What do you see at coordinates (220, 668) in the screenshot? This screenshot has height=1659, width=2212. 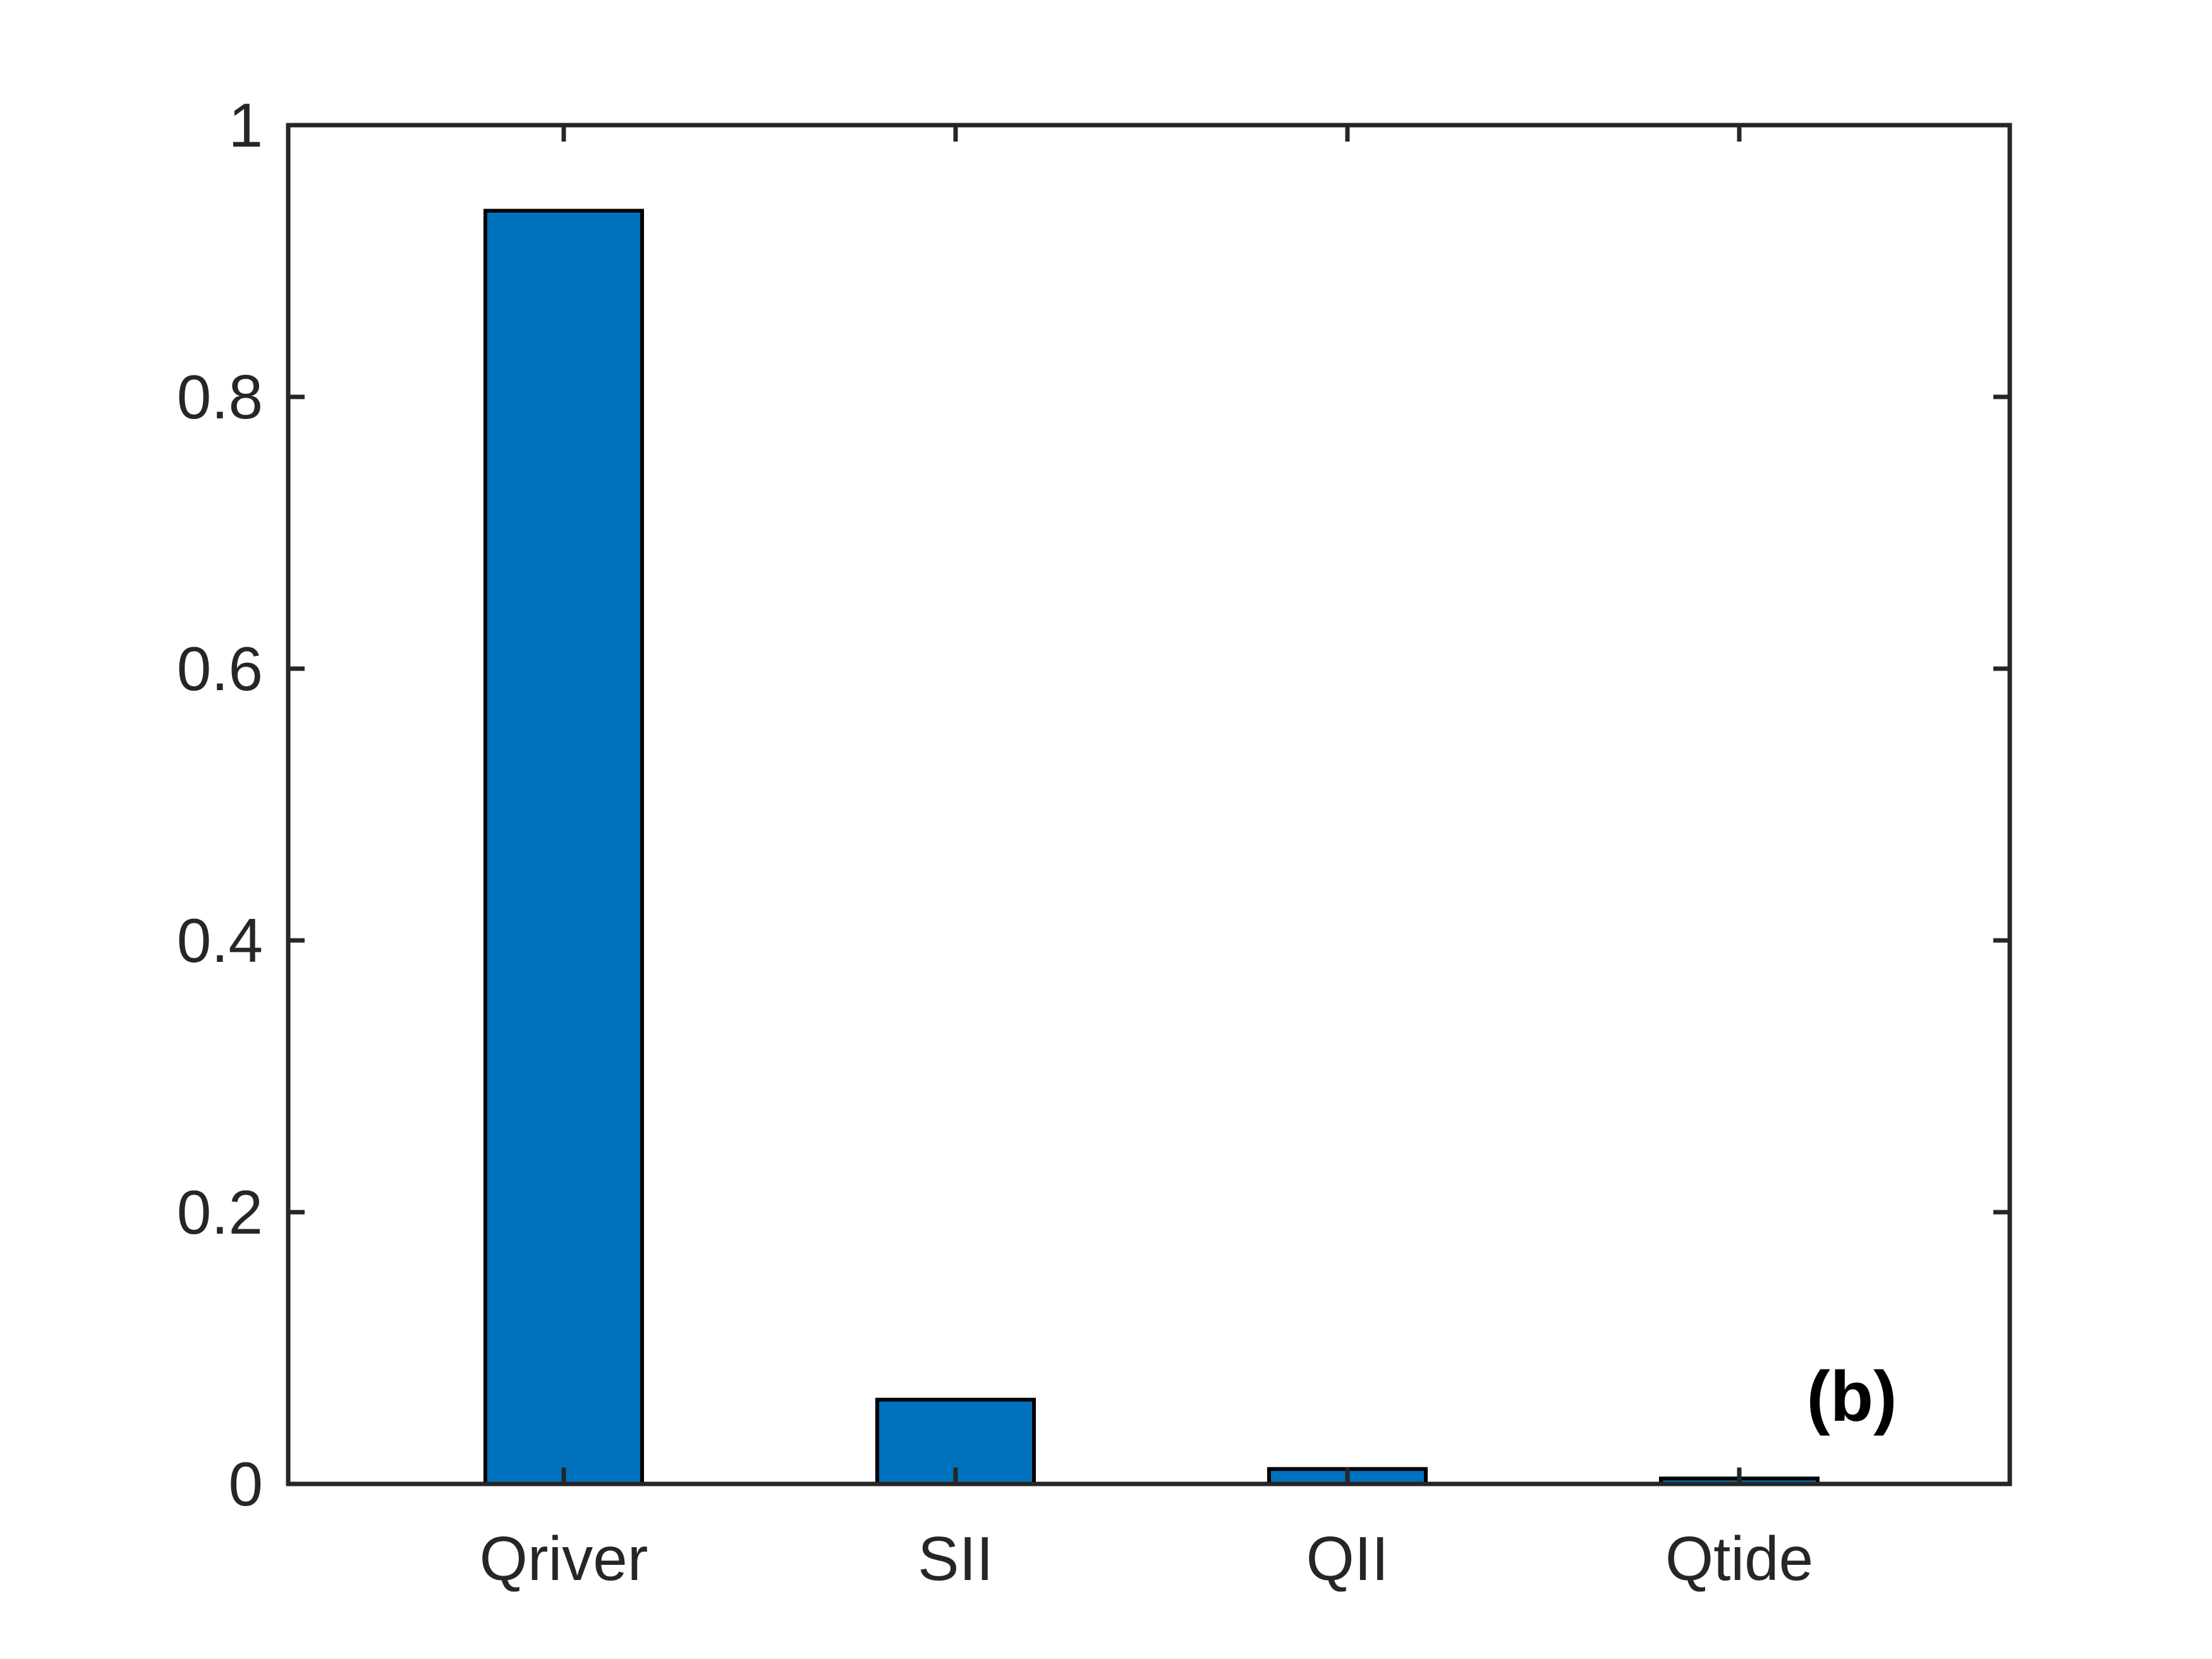 I see `y-tick-label: 0.6` at bounding box center [220, 668].